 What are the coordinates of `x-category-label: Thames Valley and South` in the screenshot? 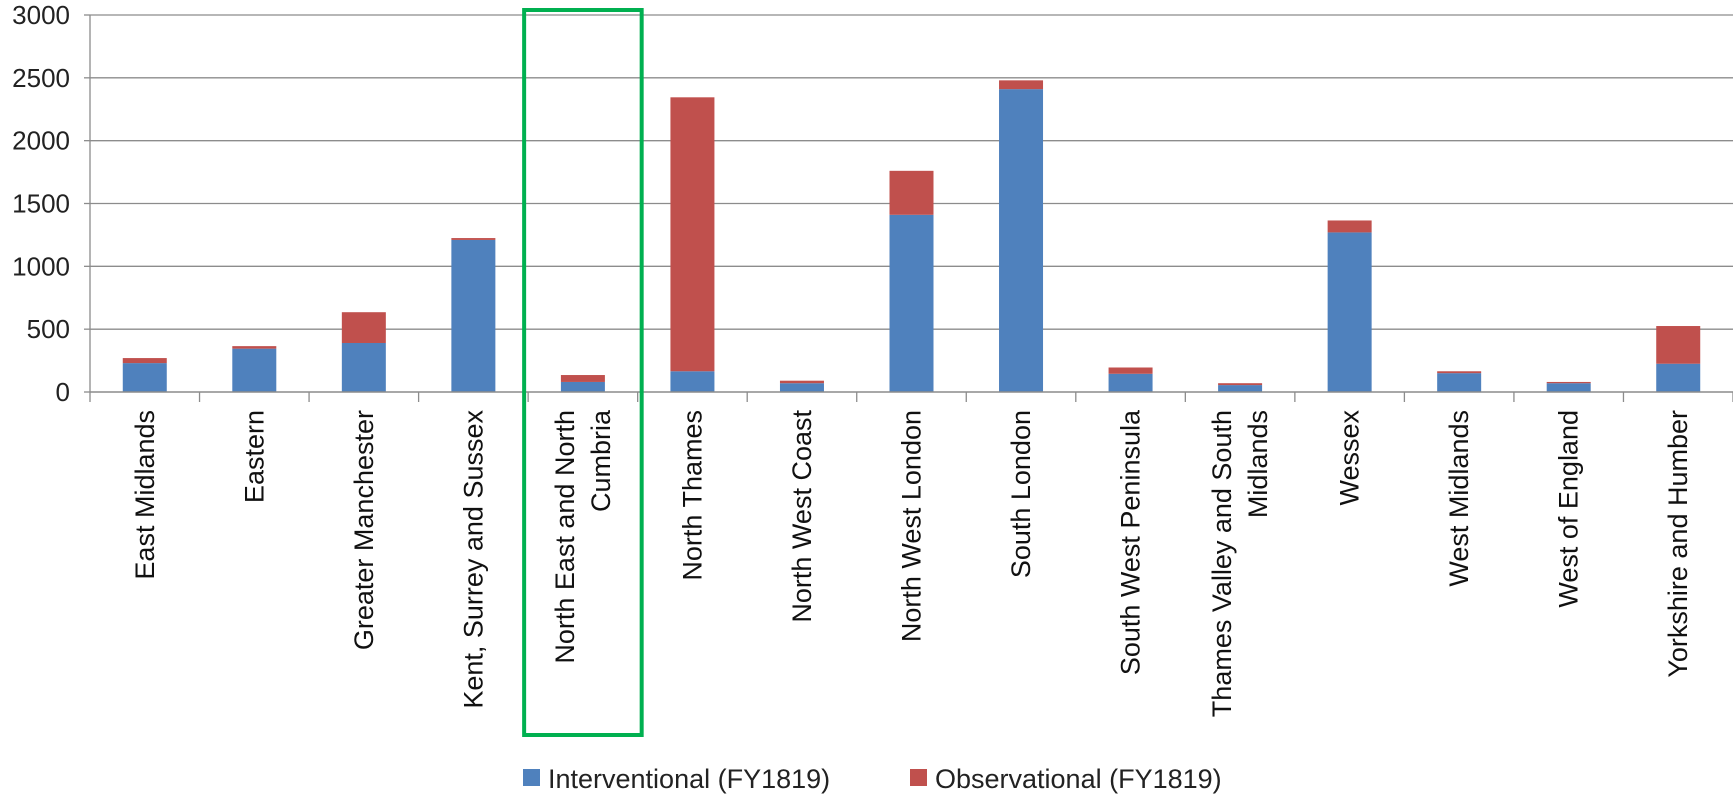 It's located at (1222, 563).